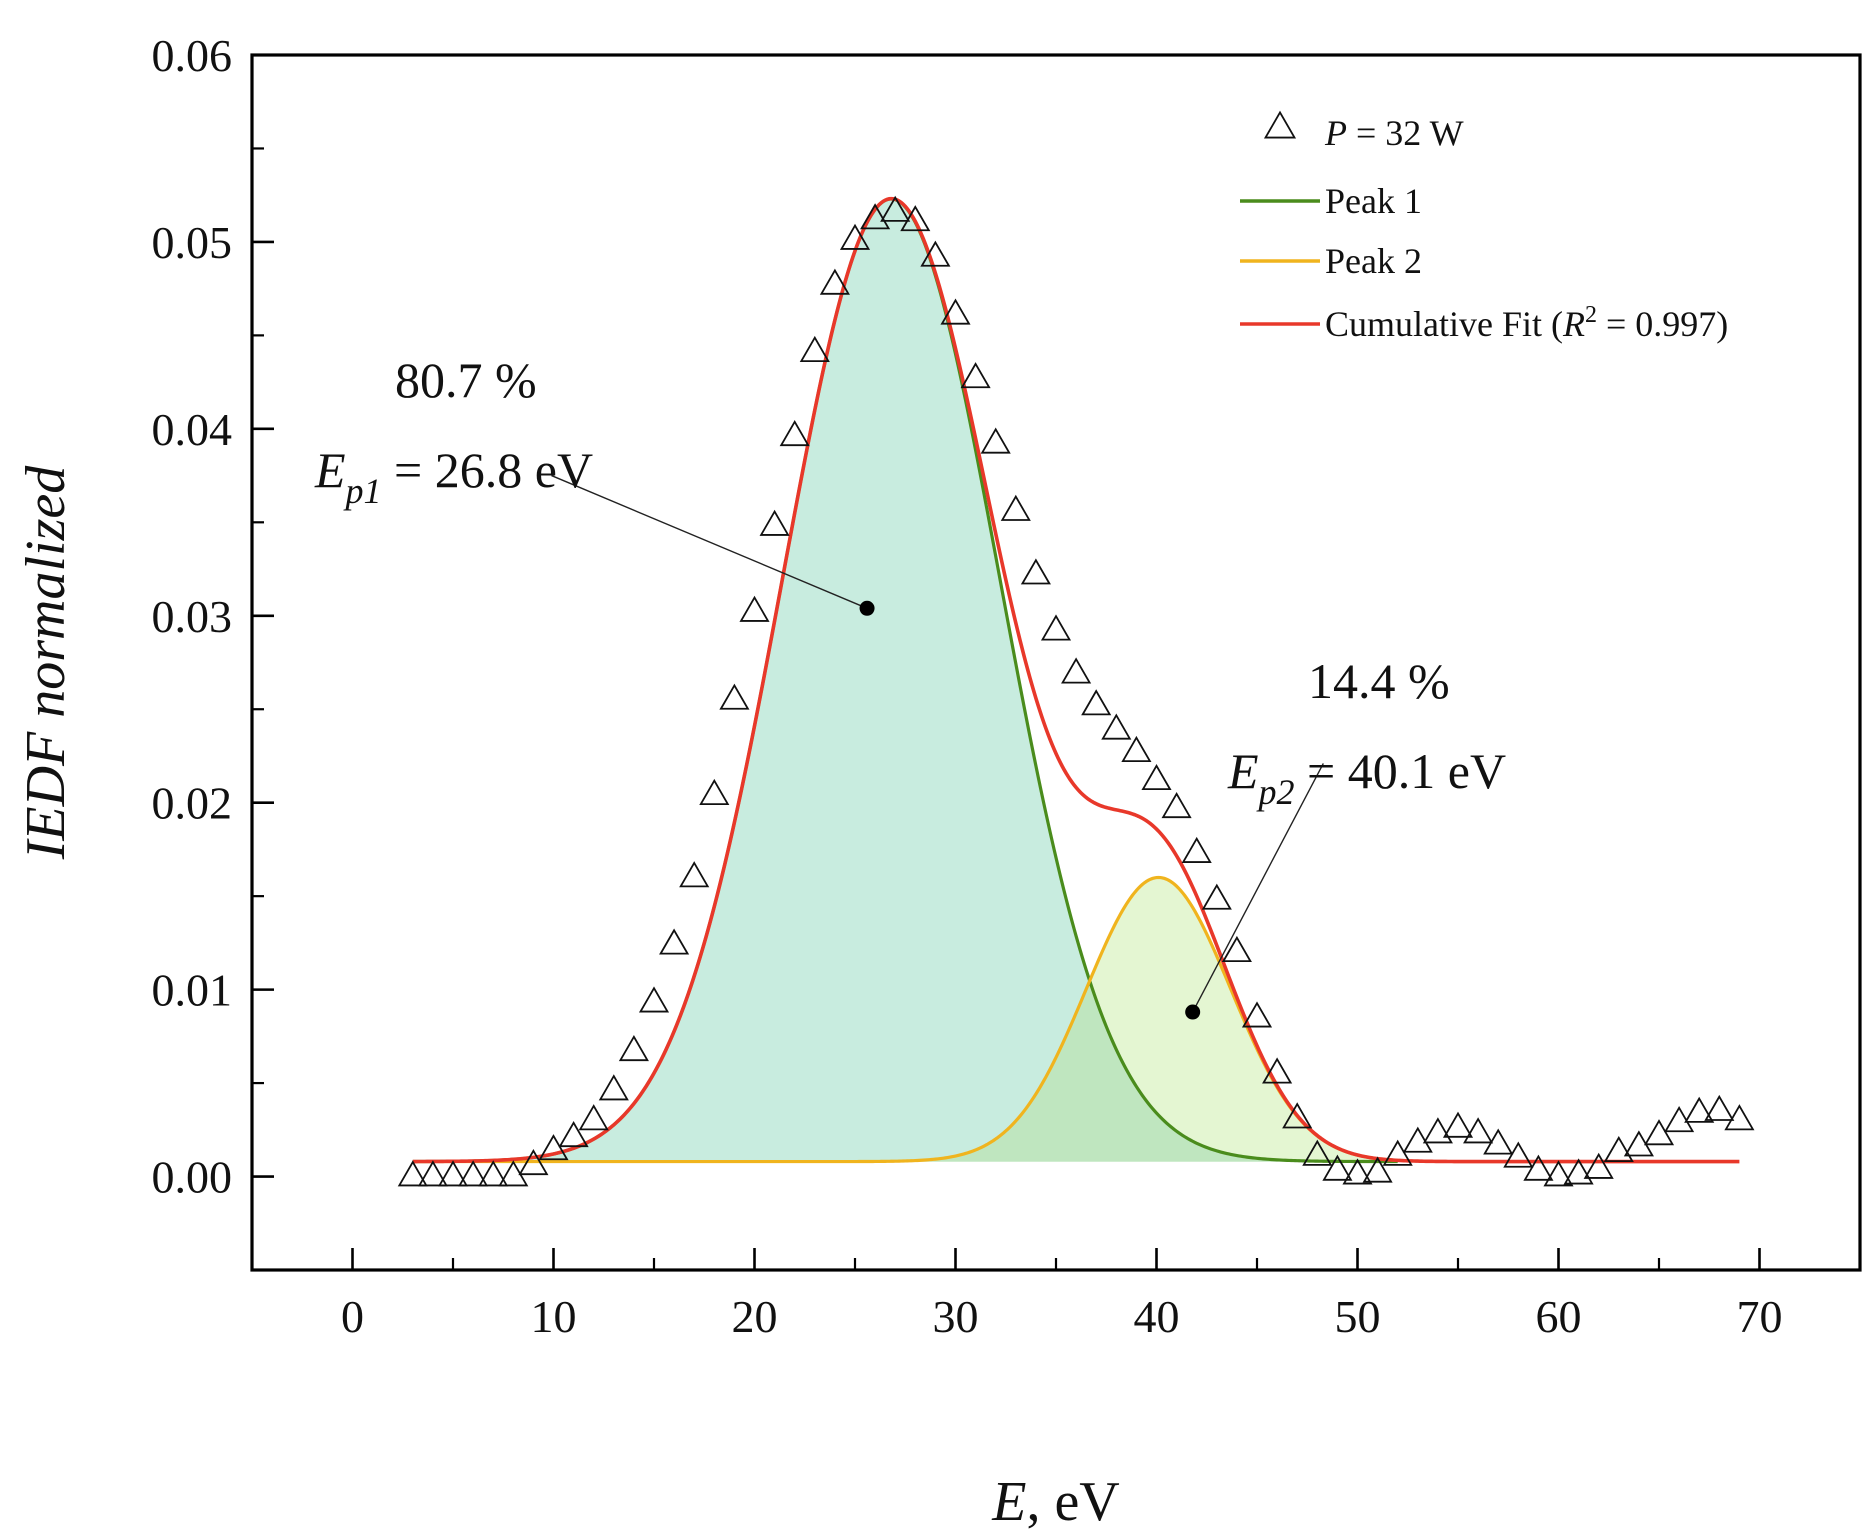 The image size is (1875, 1535). Describe the element at coordinates (192, 1177) in the screenshot. I see `y-tick-label: 0.00` at that location.